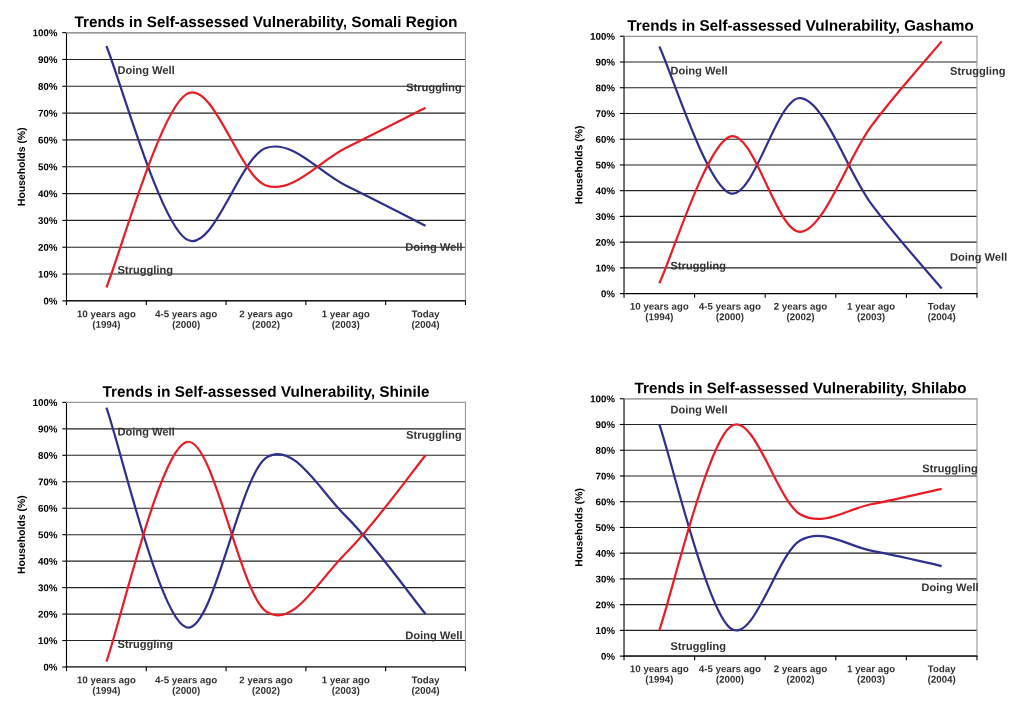 This screenshot has height=725, width=1023. Describe the element at coordinates (265, 392) in the screenshot. I see `chart-title: Trends in Self-assessed Vulnerability, Shinile` at that location.